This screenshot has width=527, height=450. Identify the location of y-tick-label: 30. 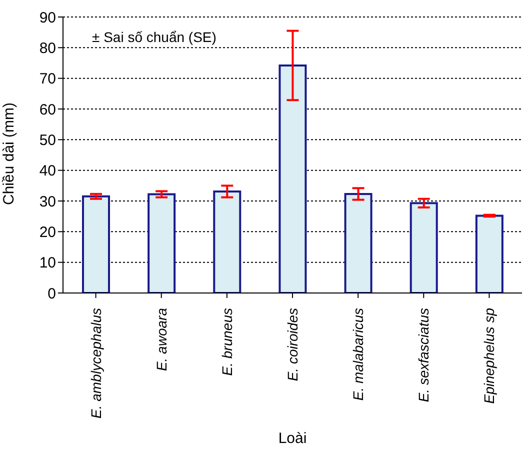
(47, 201).